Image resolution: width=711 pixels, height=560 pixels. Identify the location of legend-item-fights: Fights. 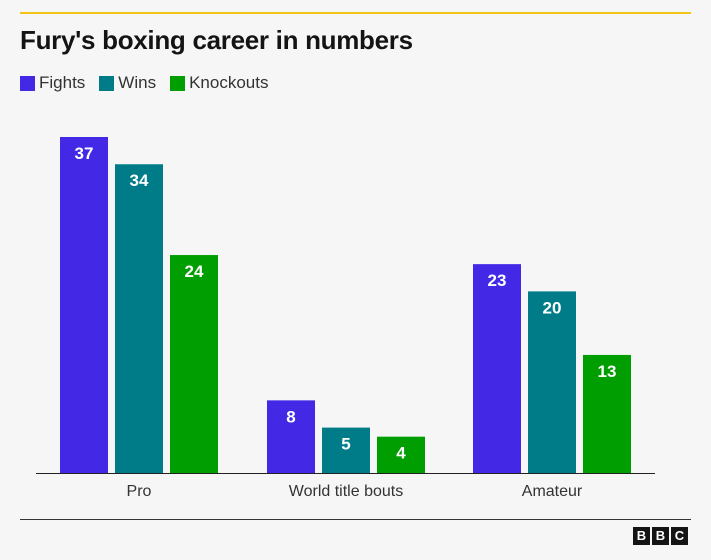
(52, 83).